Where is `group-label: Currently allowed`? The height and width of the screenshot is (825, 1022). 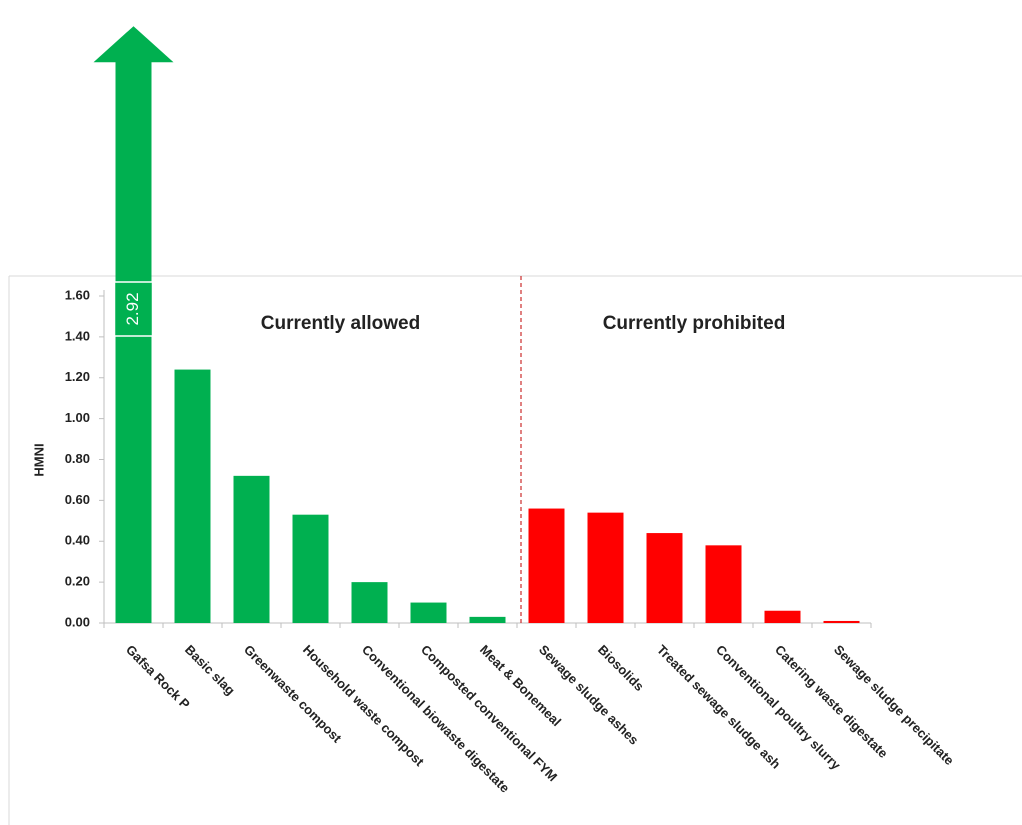 group-label: Currently allowed is located at coordinates (340, 323).